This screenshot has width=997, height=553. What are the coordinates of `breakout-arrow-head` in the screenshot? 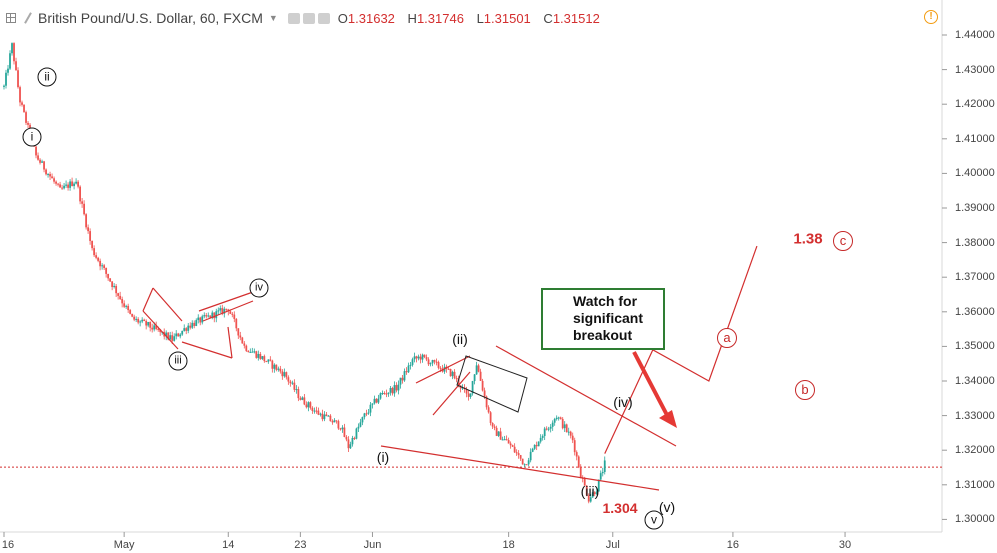 It's located at (668, 419).